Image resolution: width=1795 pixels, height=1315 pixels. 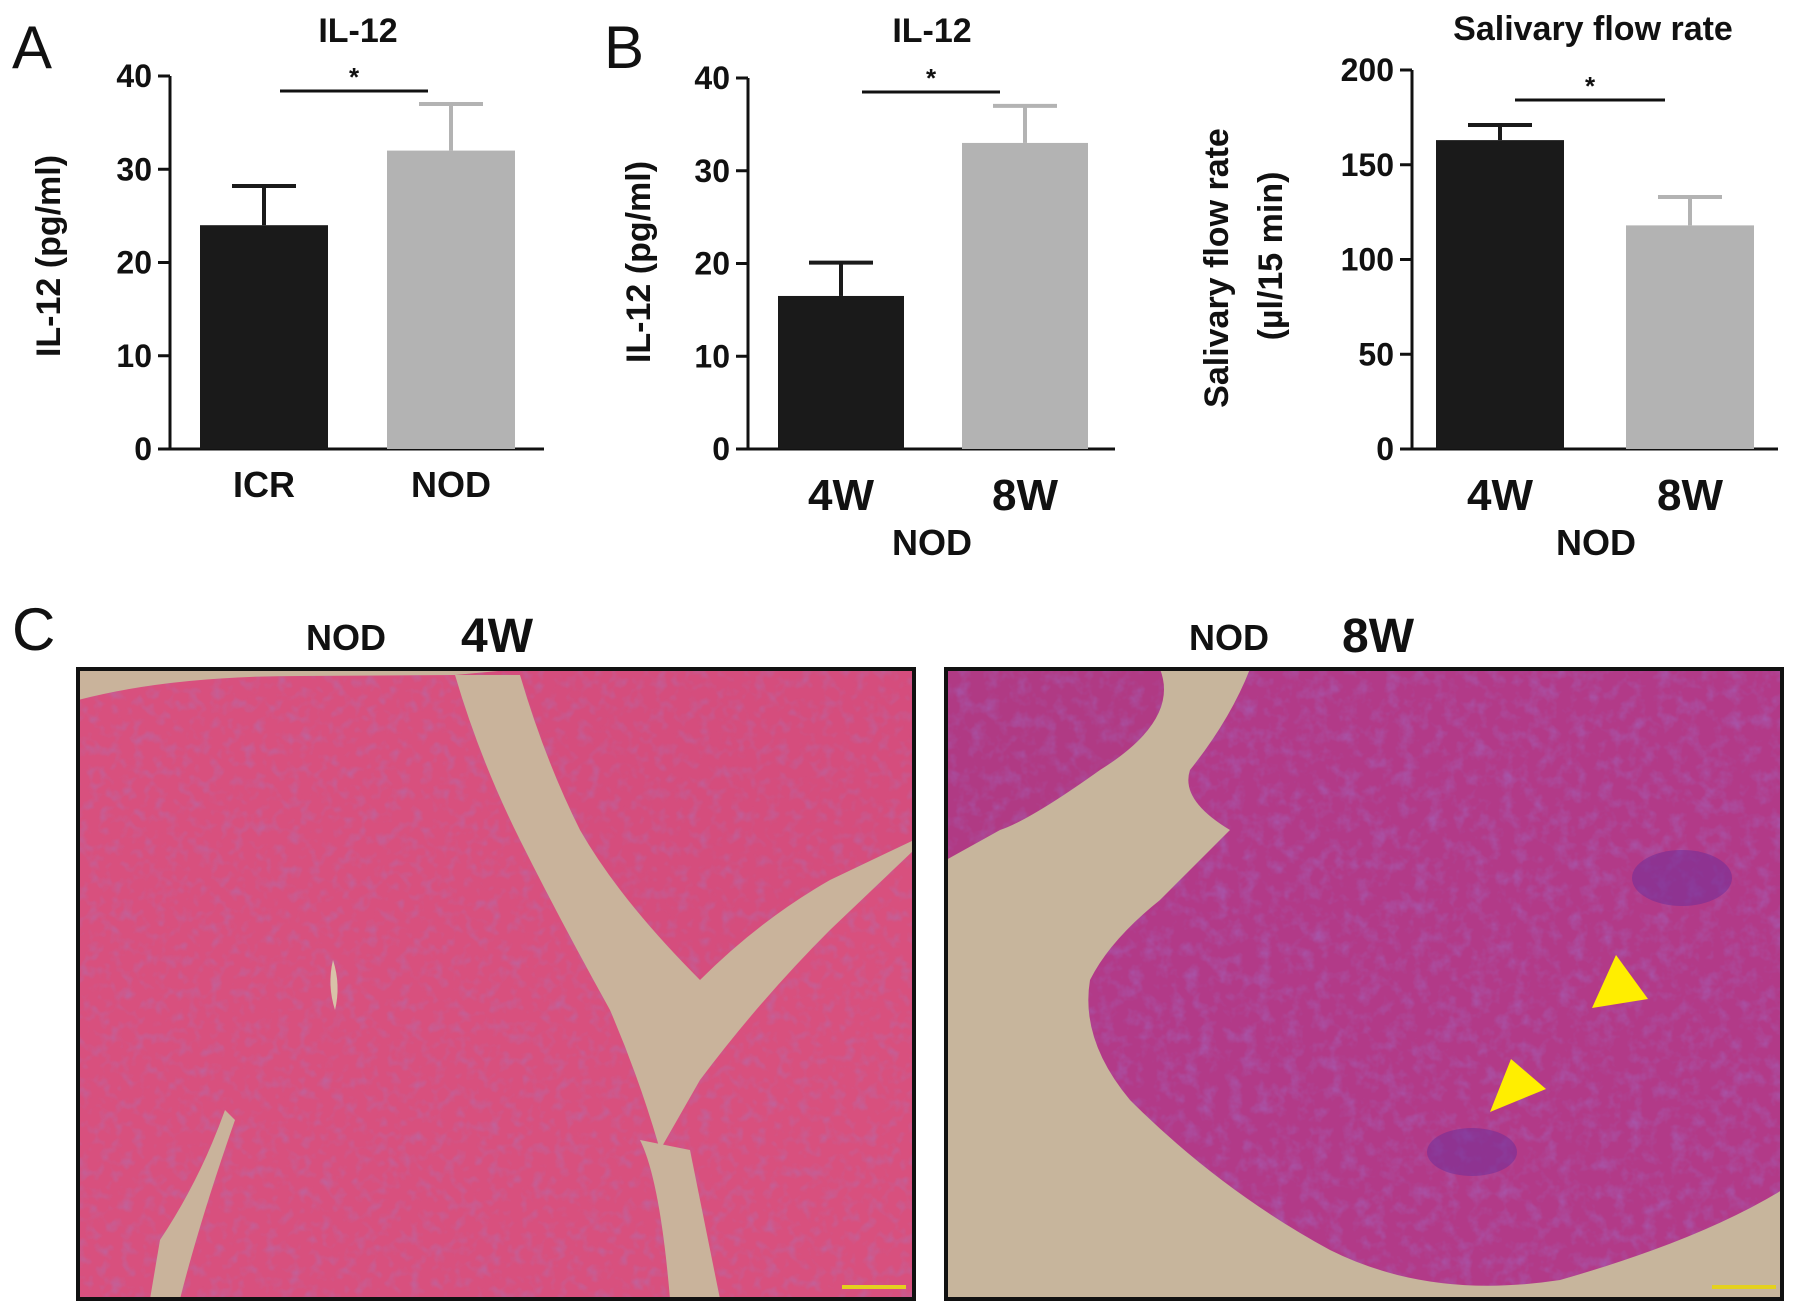 What do you see at coordinates (712, 171) in the screenshot?
I see `chart-b-y-tick-label: 30` at bounding box center [712, 171].